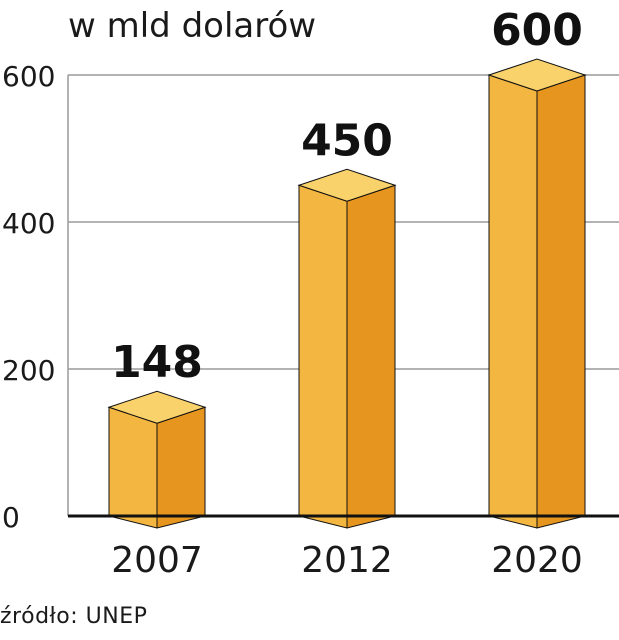  I want to click on bar-2012, so click(347, 348).